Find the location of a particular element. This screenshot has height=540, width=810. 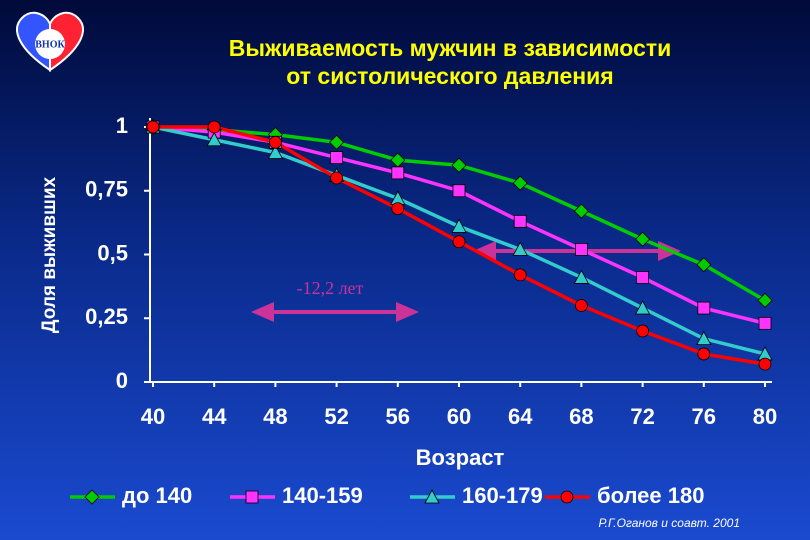

x-tick-label: 44 is located at coordinates (214, 416).